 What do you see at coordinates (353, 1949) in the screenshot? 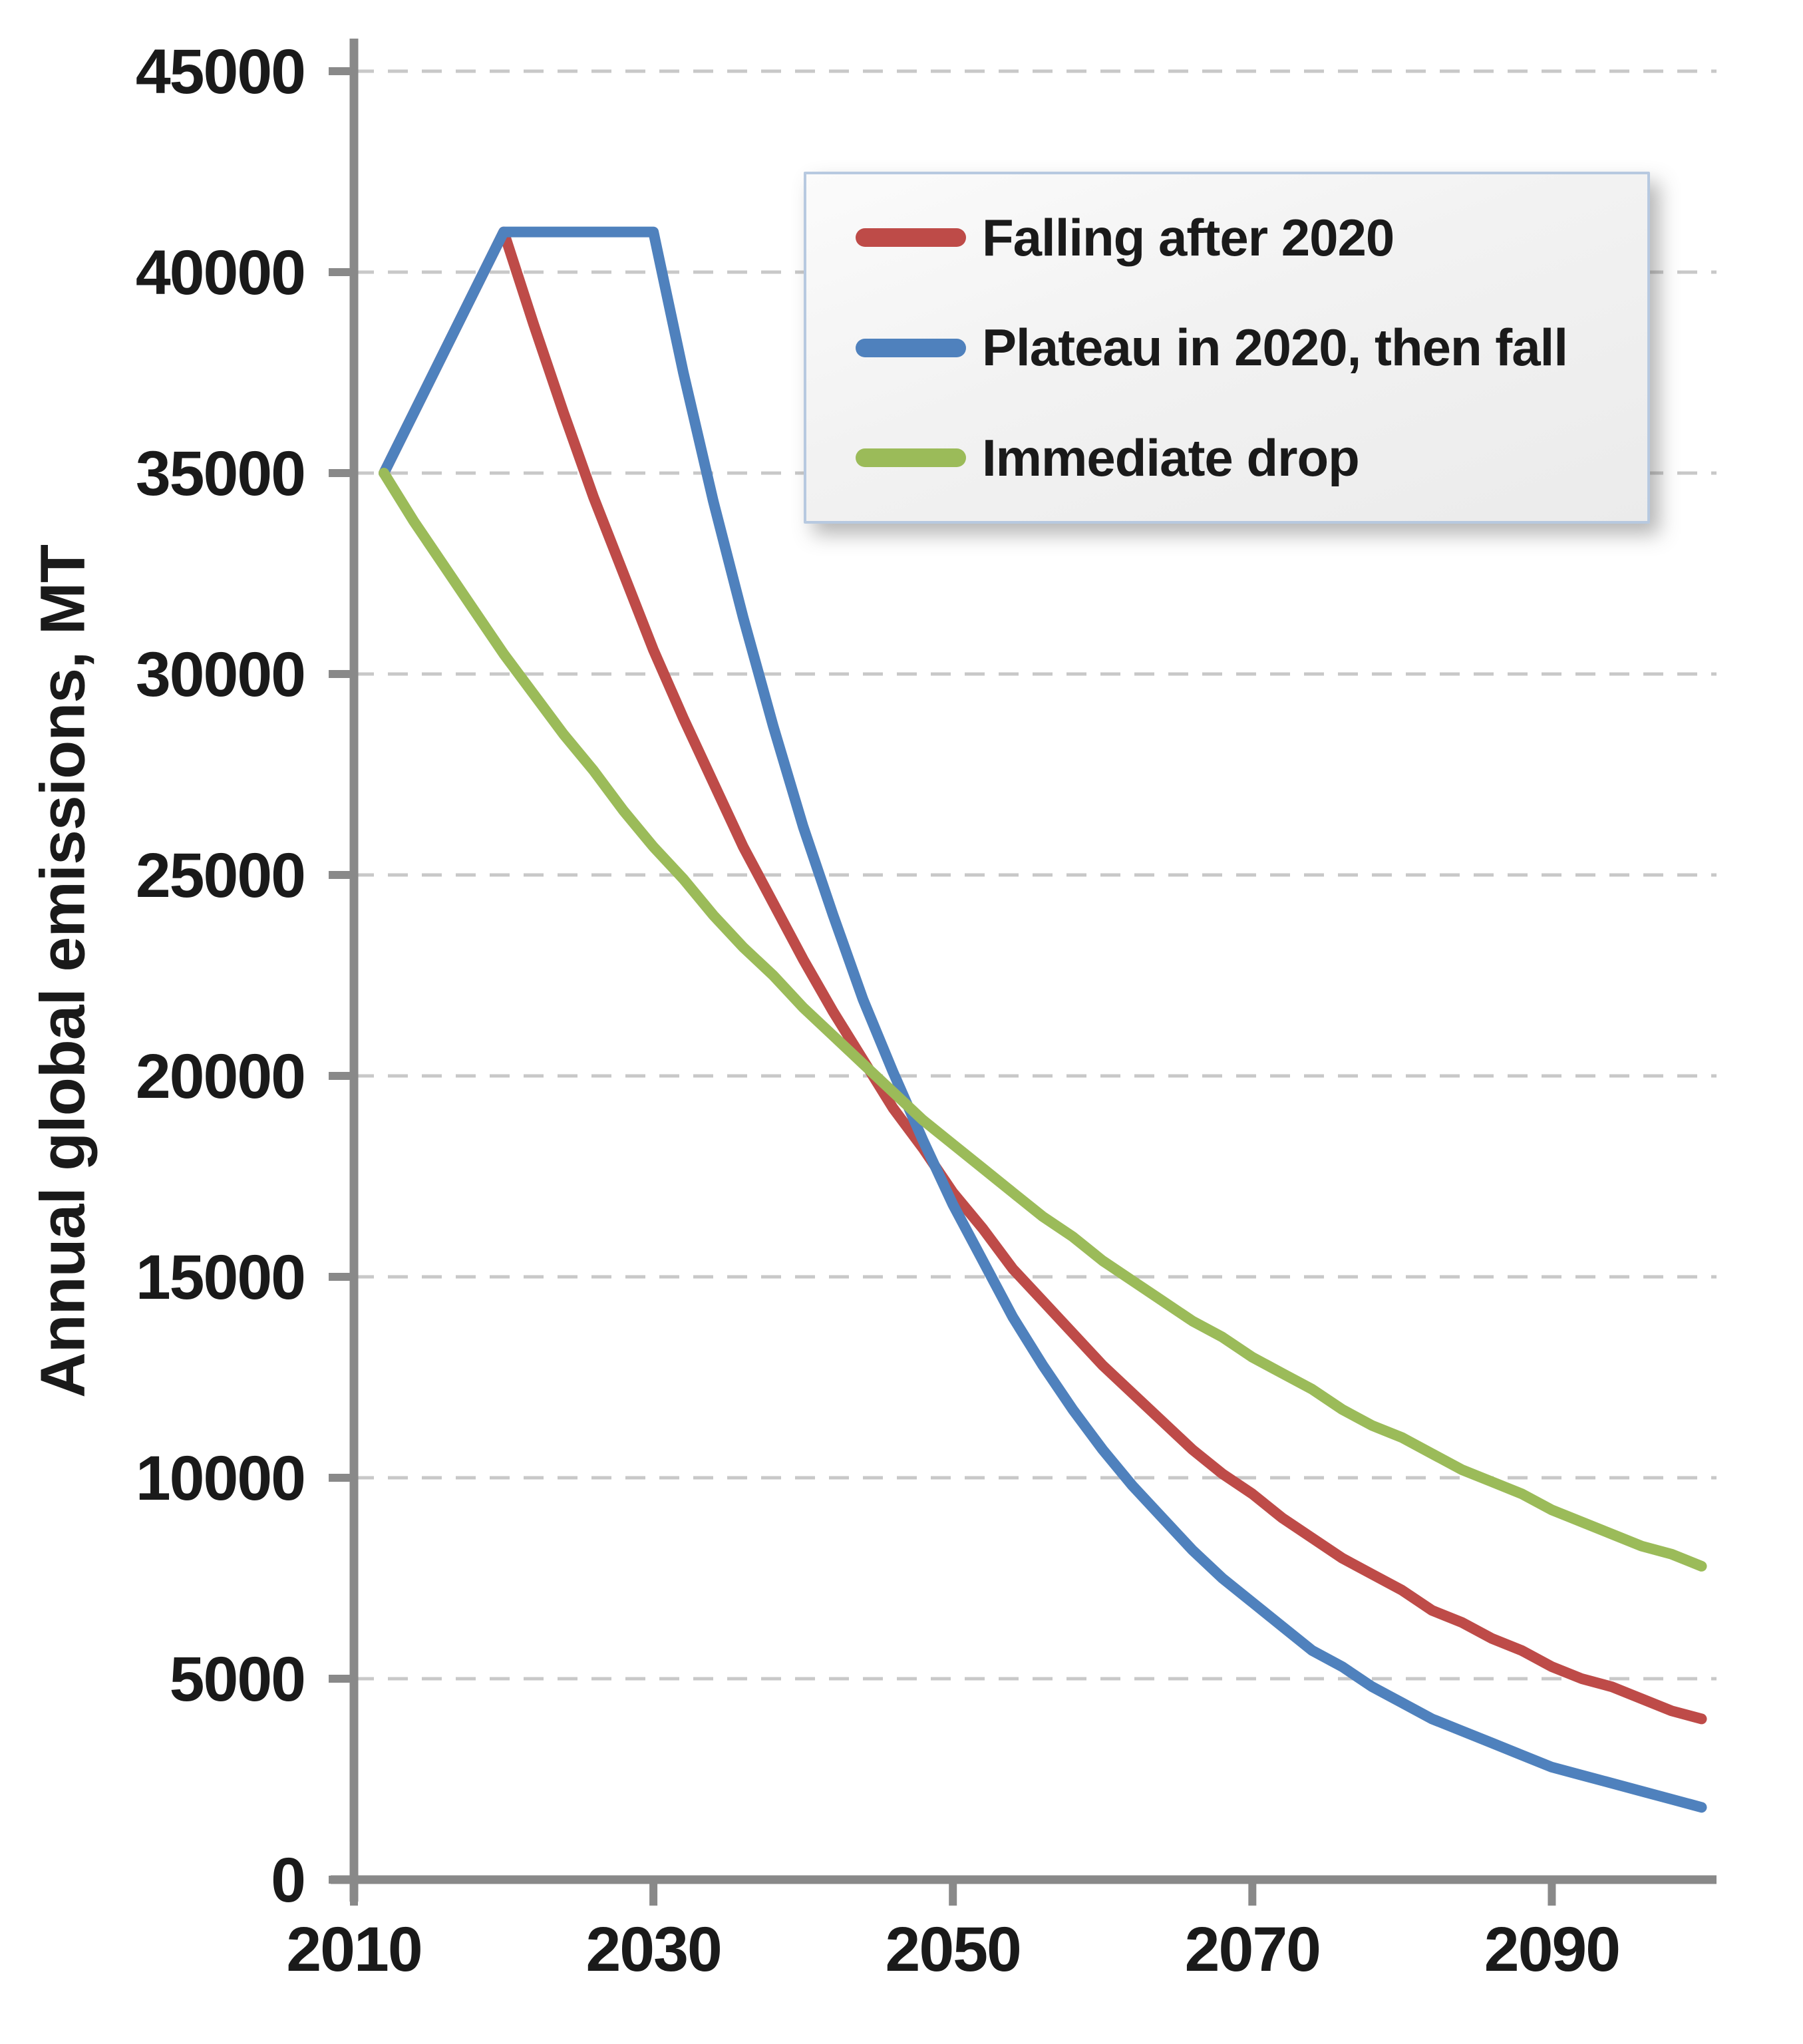
I see `x-tick-label: 2010` at bounding box center [353, 1949].